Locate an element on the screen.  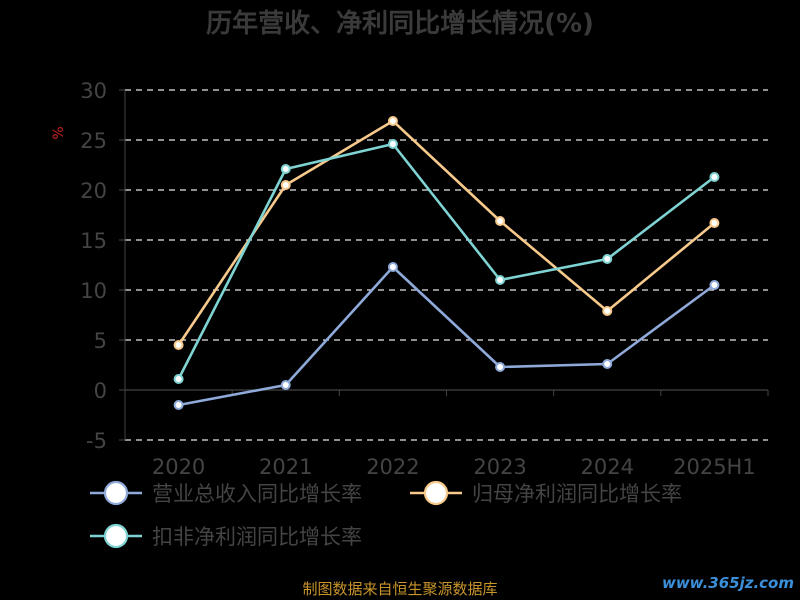
legend-item-0: 营业总收入同比增长率 is located at coordinates (226, 493).